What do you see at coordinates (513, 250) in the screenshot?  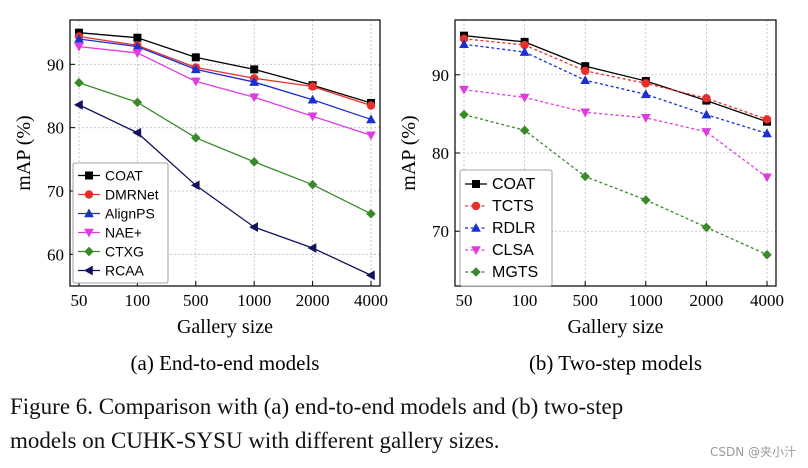 I see `legend-label: CLSA` at bounding box center [513, 250].